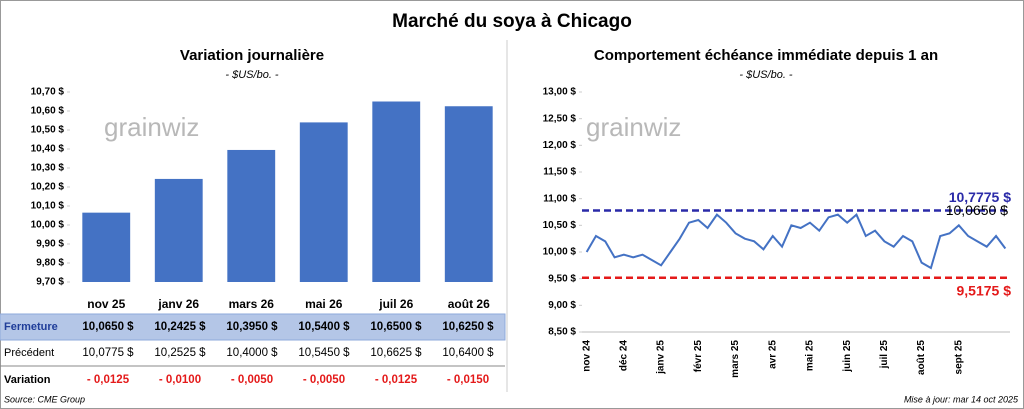 Image resolution: width=1024 pixels, height=409 pixels. Describe the element at coordinates (984, 290) in the screenshot. I see `reference-label: 9,5175 $` at that location.